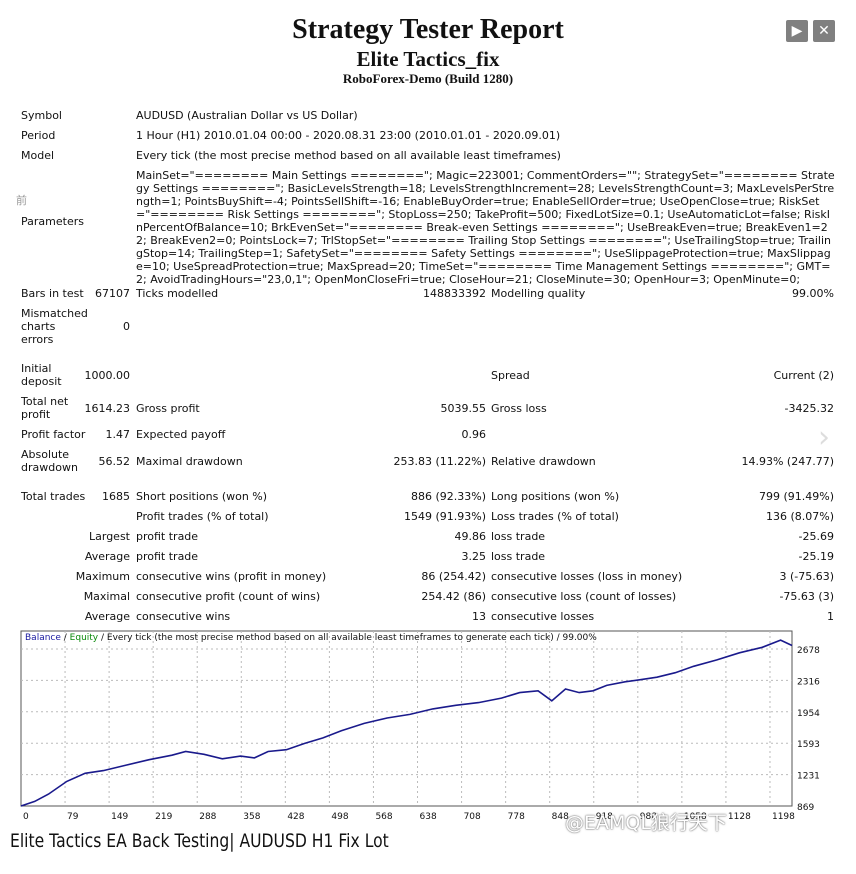 This screenshot has height=874, width=856. Describe the element at coordinates (555, 516) in the screenshot. I see `losstrades-label: Loss trades (% of total)` at that location.